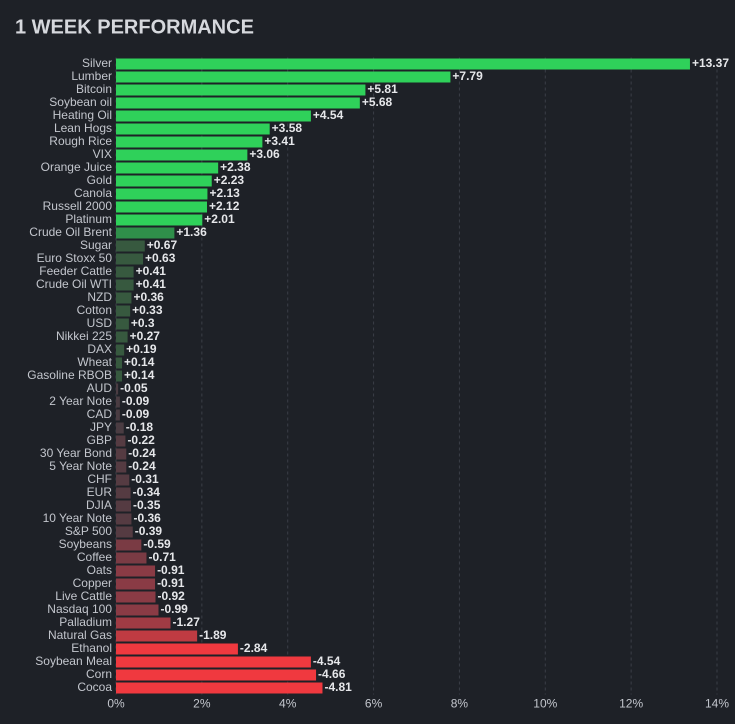 The height and width of the screenshot is (724, 735). What do you see at coordinates (338, 687) in the screenshot?
I see `value-label: -4.81` at bounding box center [338, 687].